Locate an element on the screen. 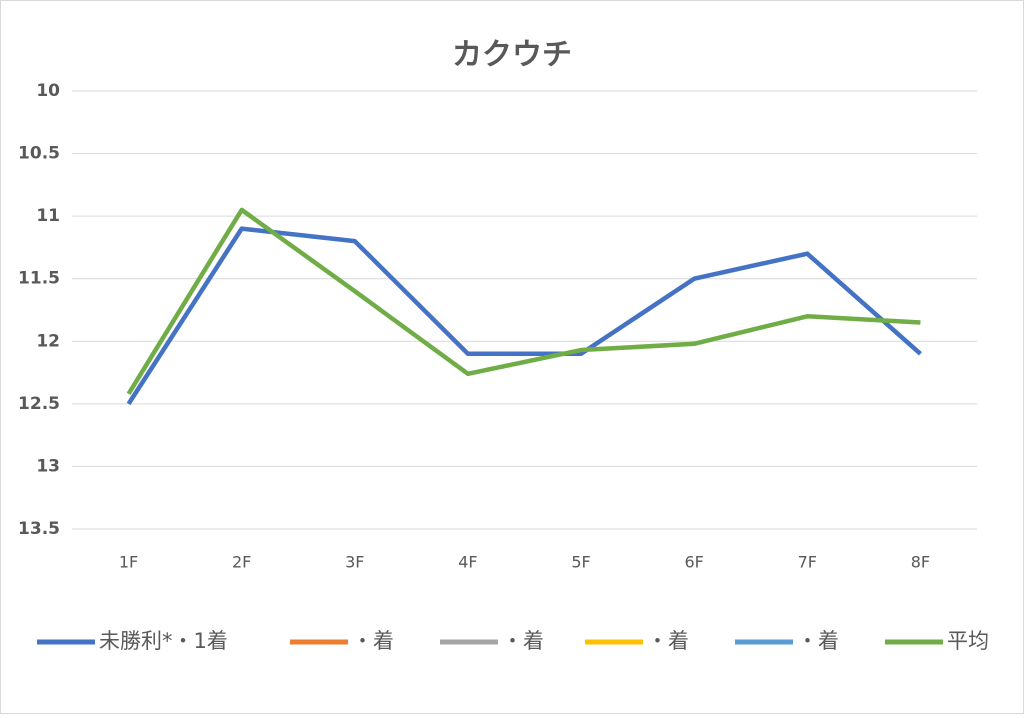 This screenshot has height=718, width=1024. y-tick-label: 10 is located at coordinates (48, 91).